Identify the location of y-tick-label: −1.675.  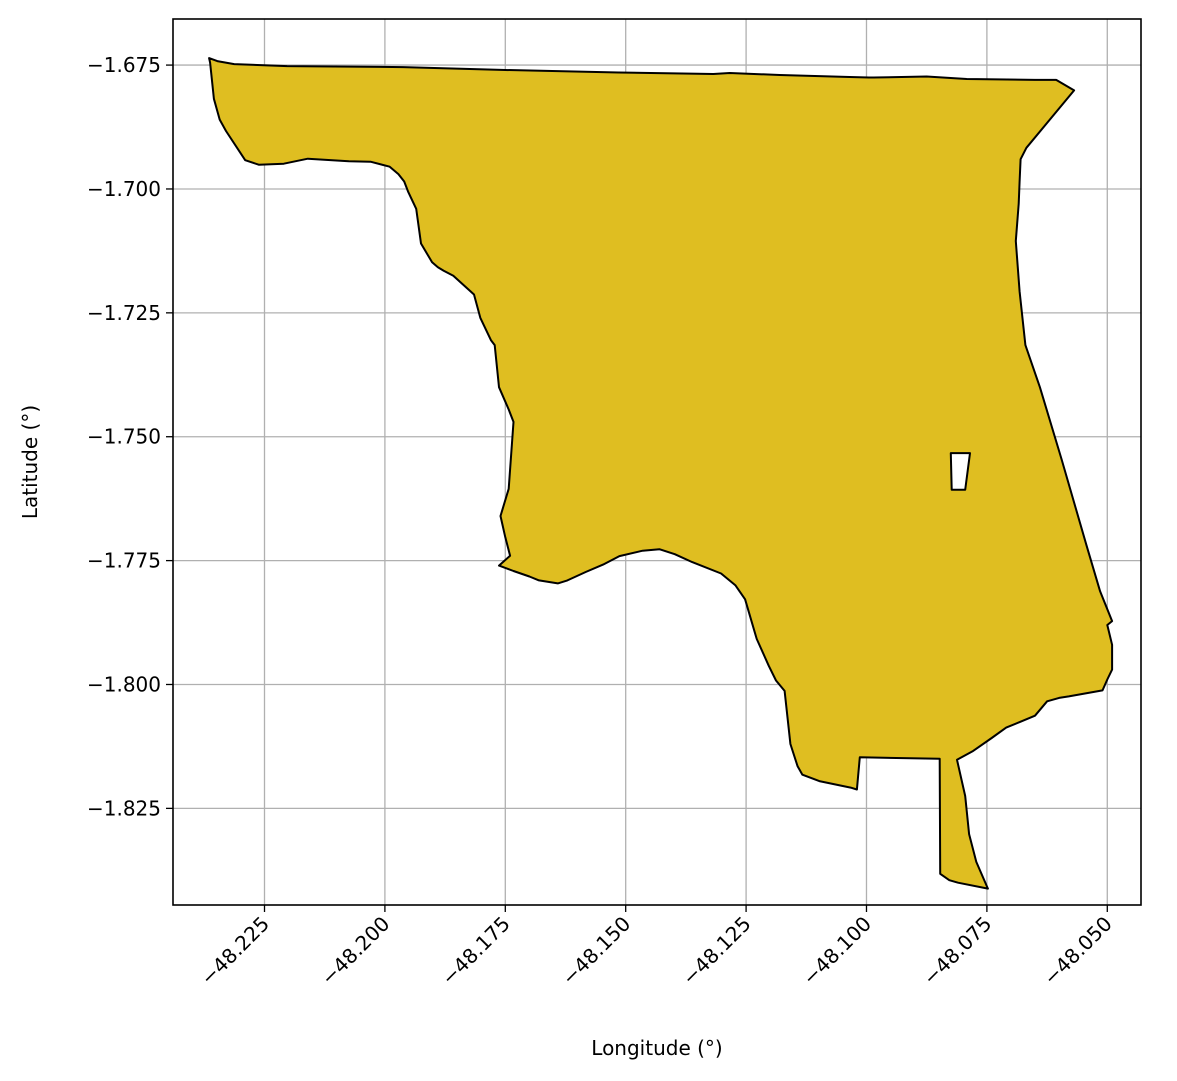
(124, 65).